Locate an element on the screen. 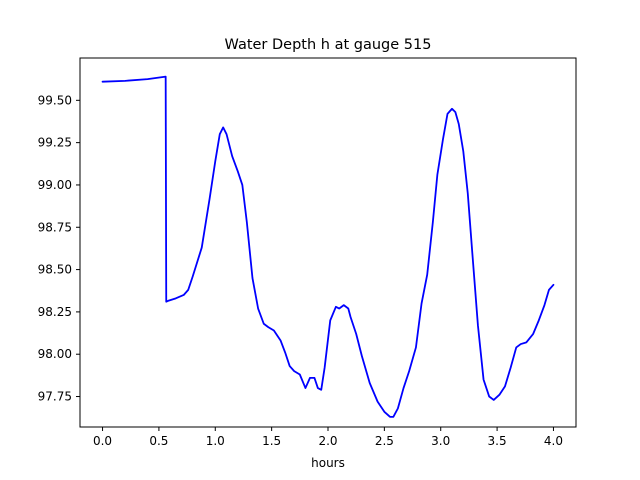 The image size is (640, 480). y-tick-label: 99.00 is located at coordinates (55, 185).